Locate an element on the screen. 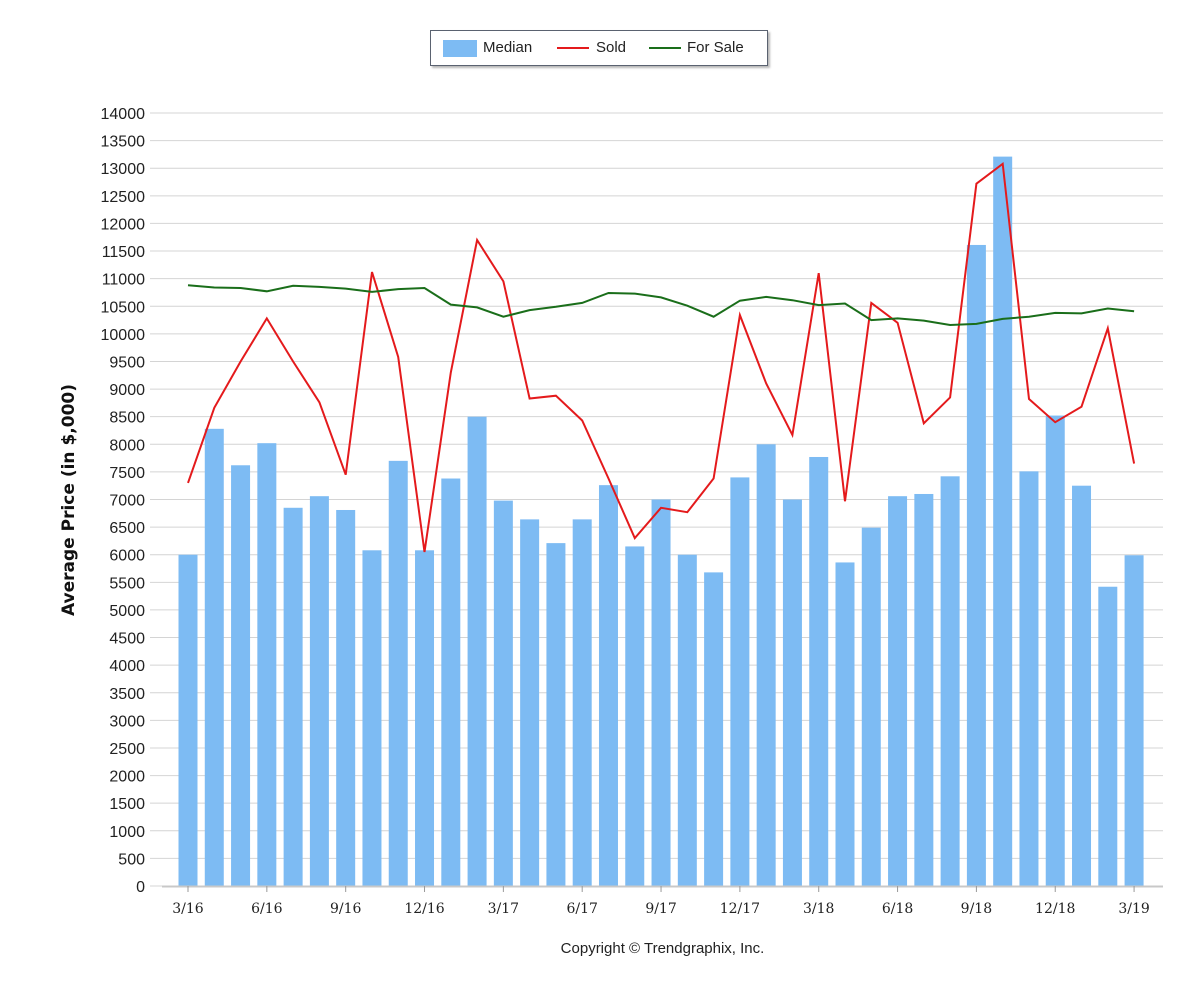 The width and height of the screenshot is (1200, 1000). y-tick-label: 12500 is located at coordinates (123, 197).